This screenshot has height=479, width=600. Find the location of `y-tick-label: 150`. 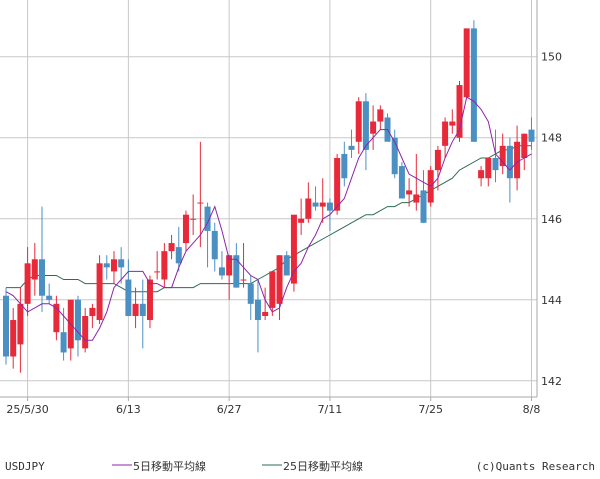

y-tick-label: 150 is located at coordinates (551, 57).